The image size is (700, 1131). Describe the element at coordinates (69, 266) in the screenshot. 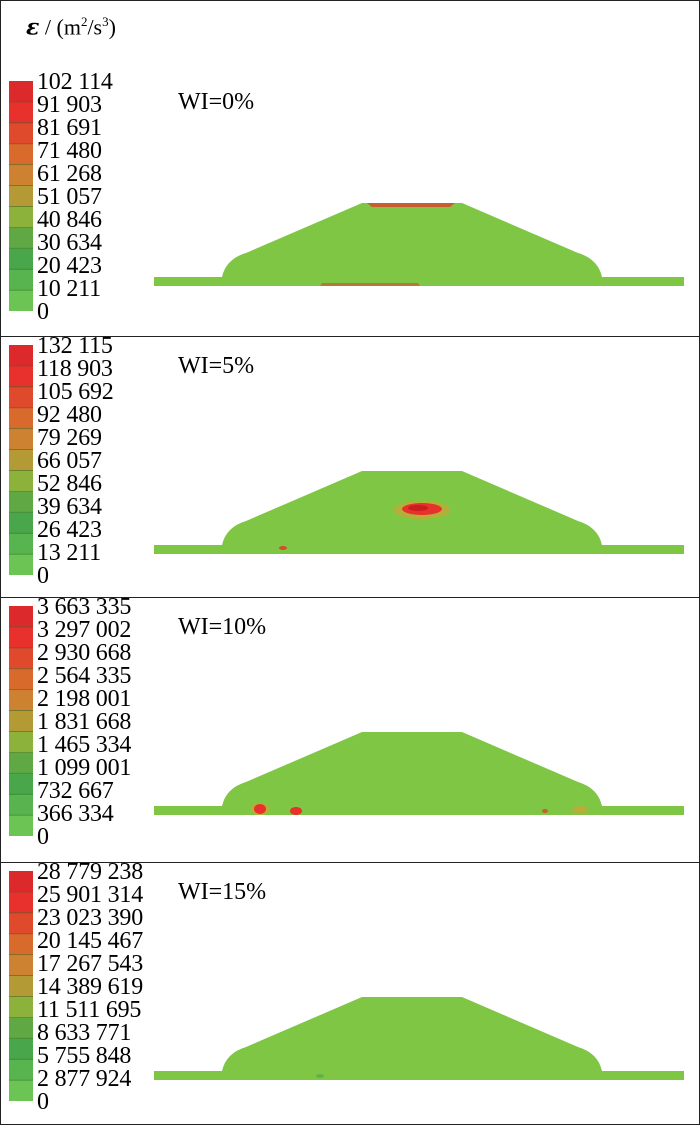

I see `tick-label: 20 423` at that location.